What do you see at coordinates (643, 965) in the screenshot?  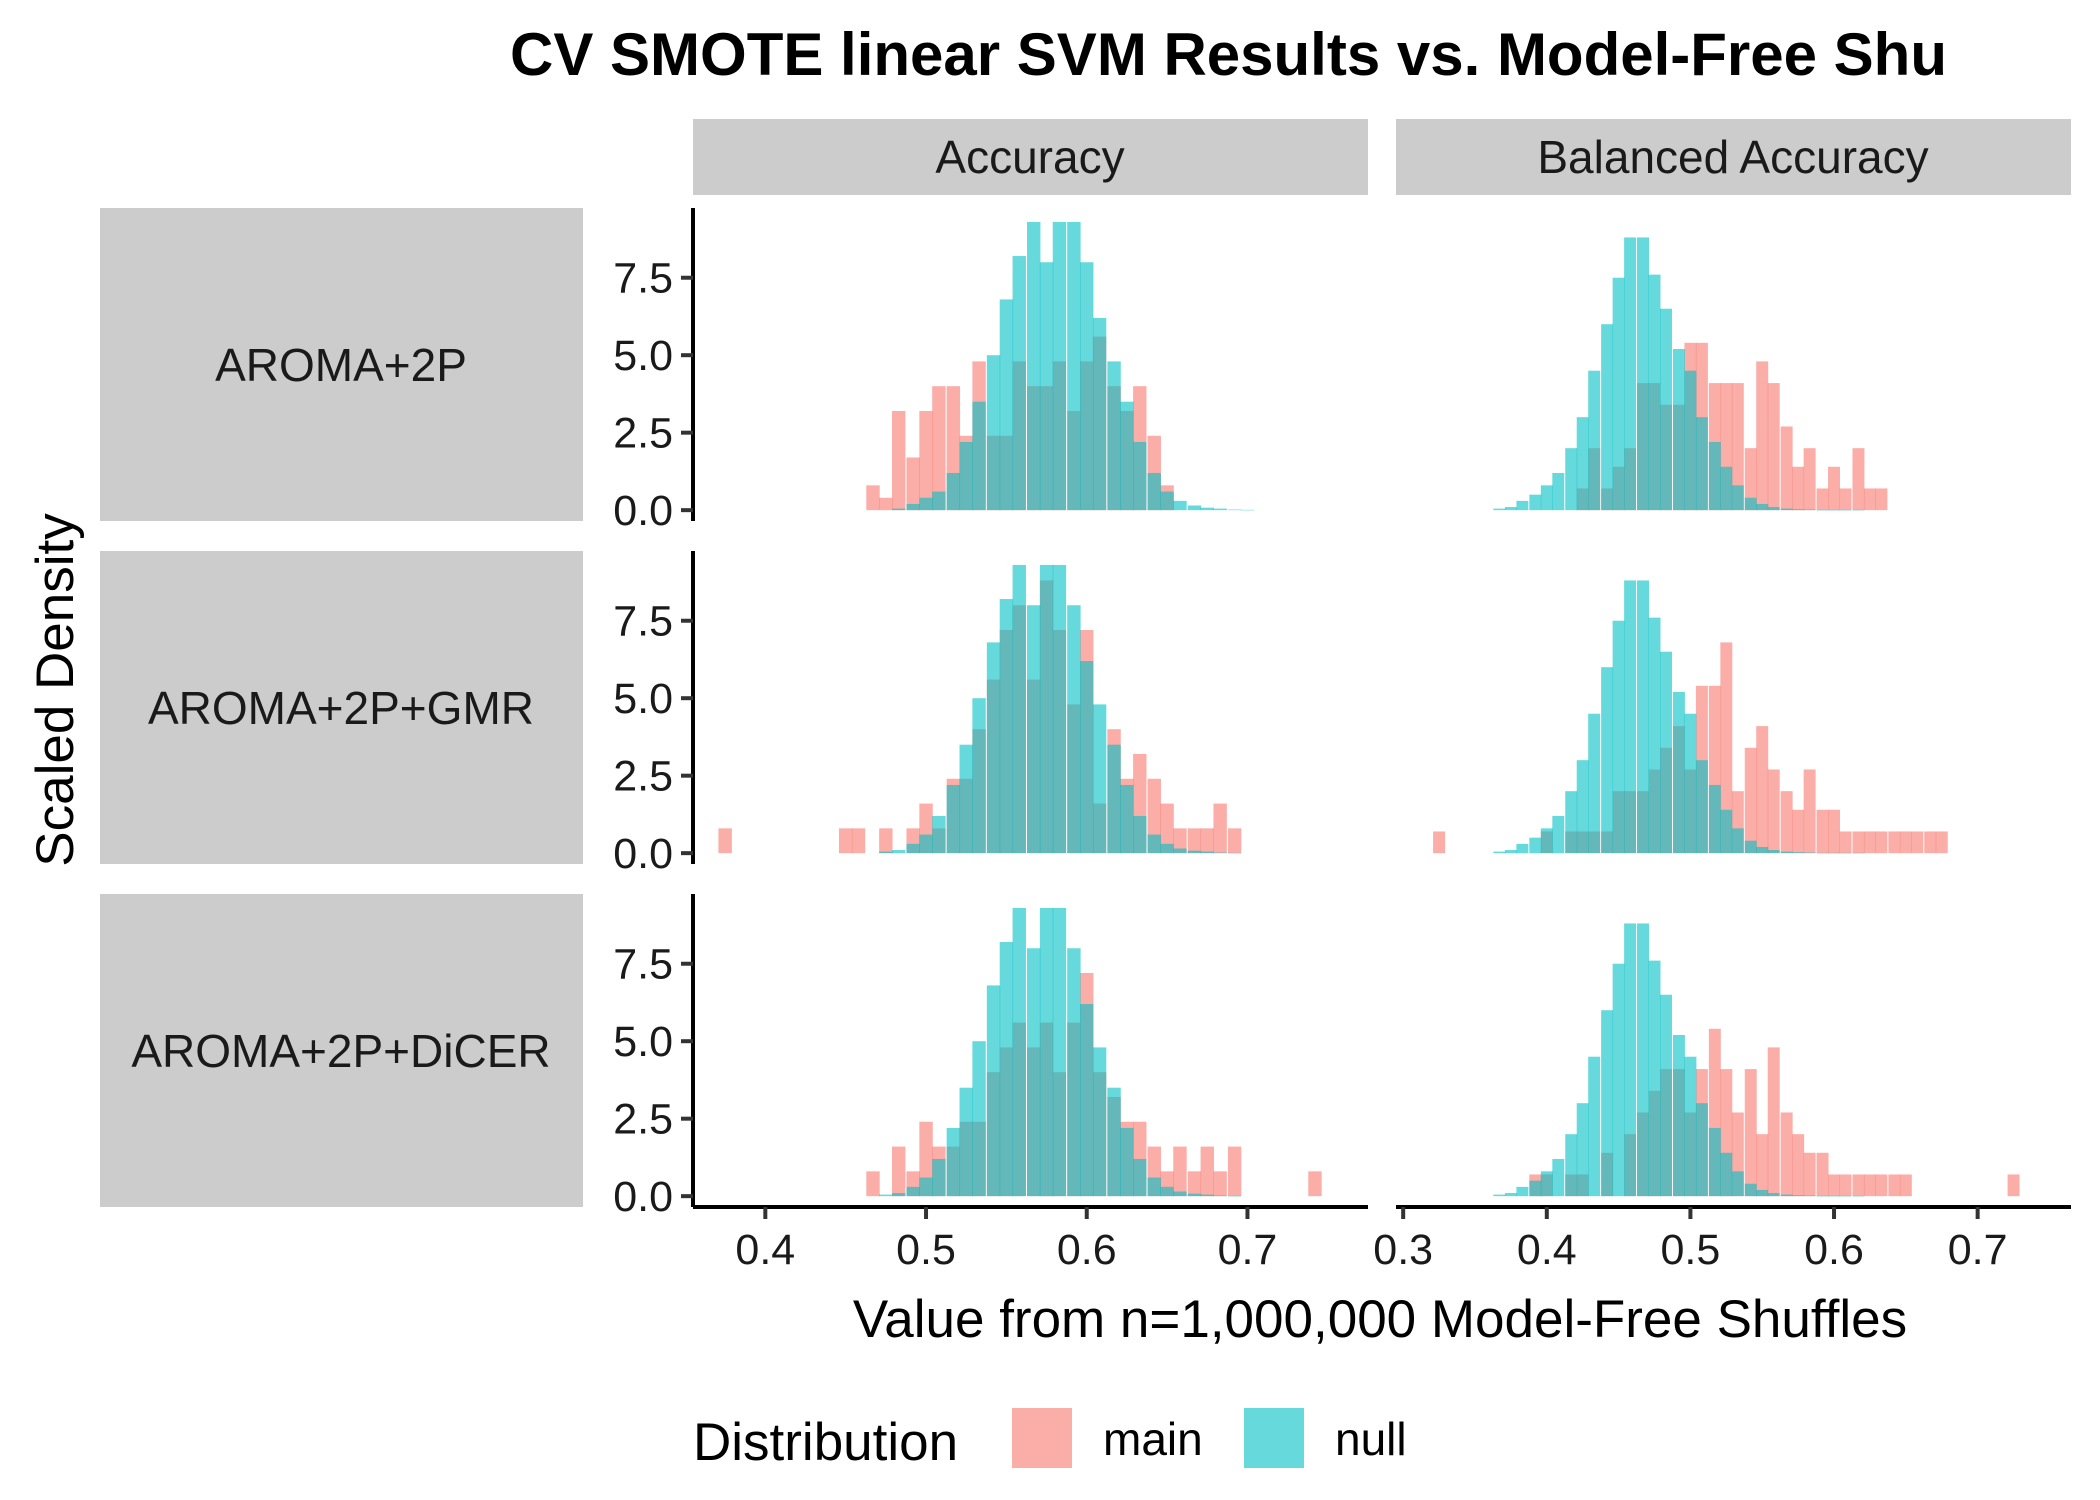 I see `y-tick-label: 7.5` at bounding box center [643, 965].